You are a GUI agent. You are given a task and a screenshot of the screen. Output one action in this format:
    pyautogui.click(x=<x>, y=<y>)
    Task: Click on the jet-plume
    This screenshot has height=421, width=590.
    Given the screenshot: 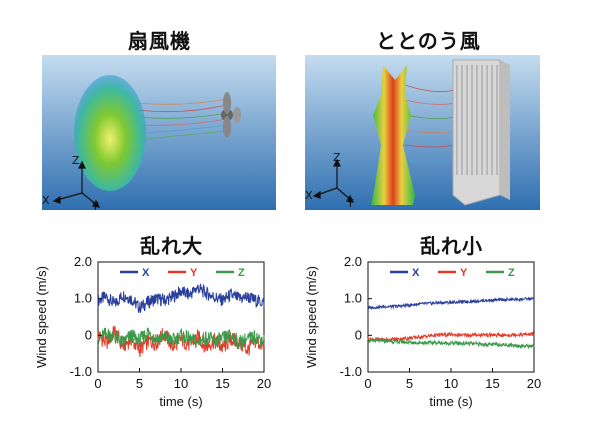 What is the action you would take?
    pyautogui.click(x=393, y=135)
    